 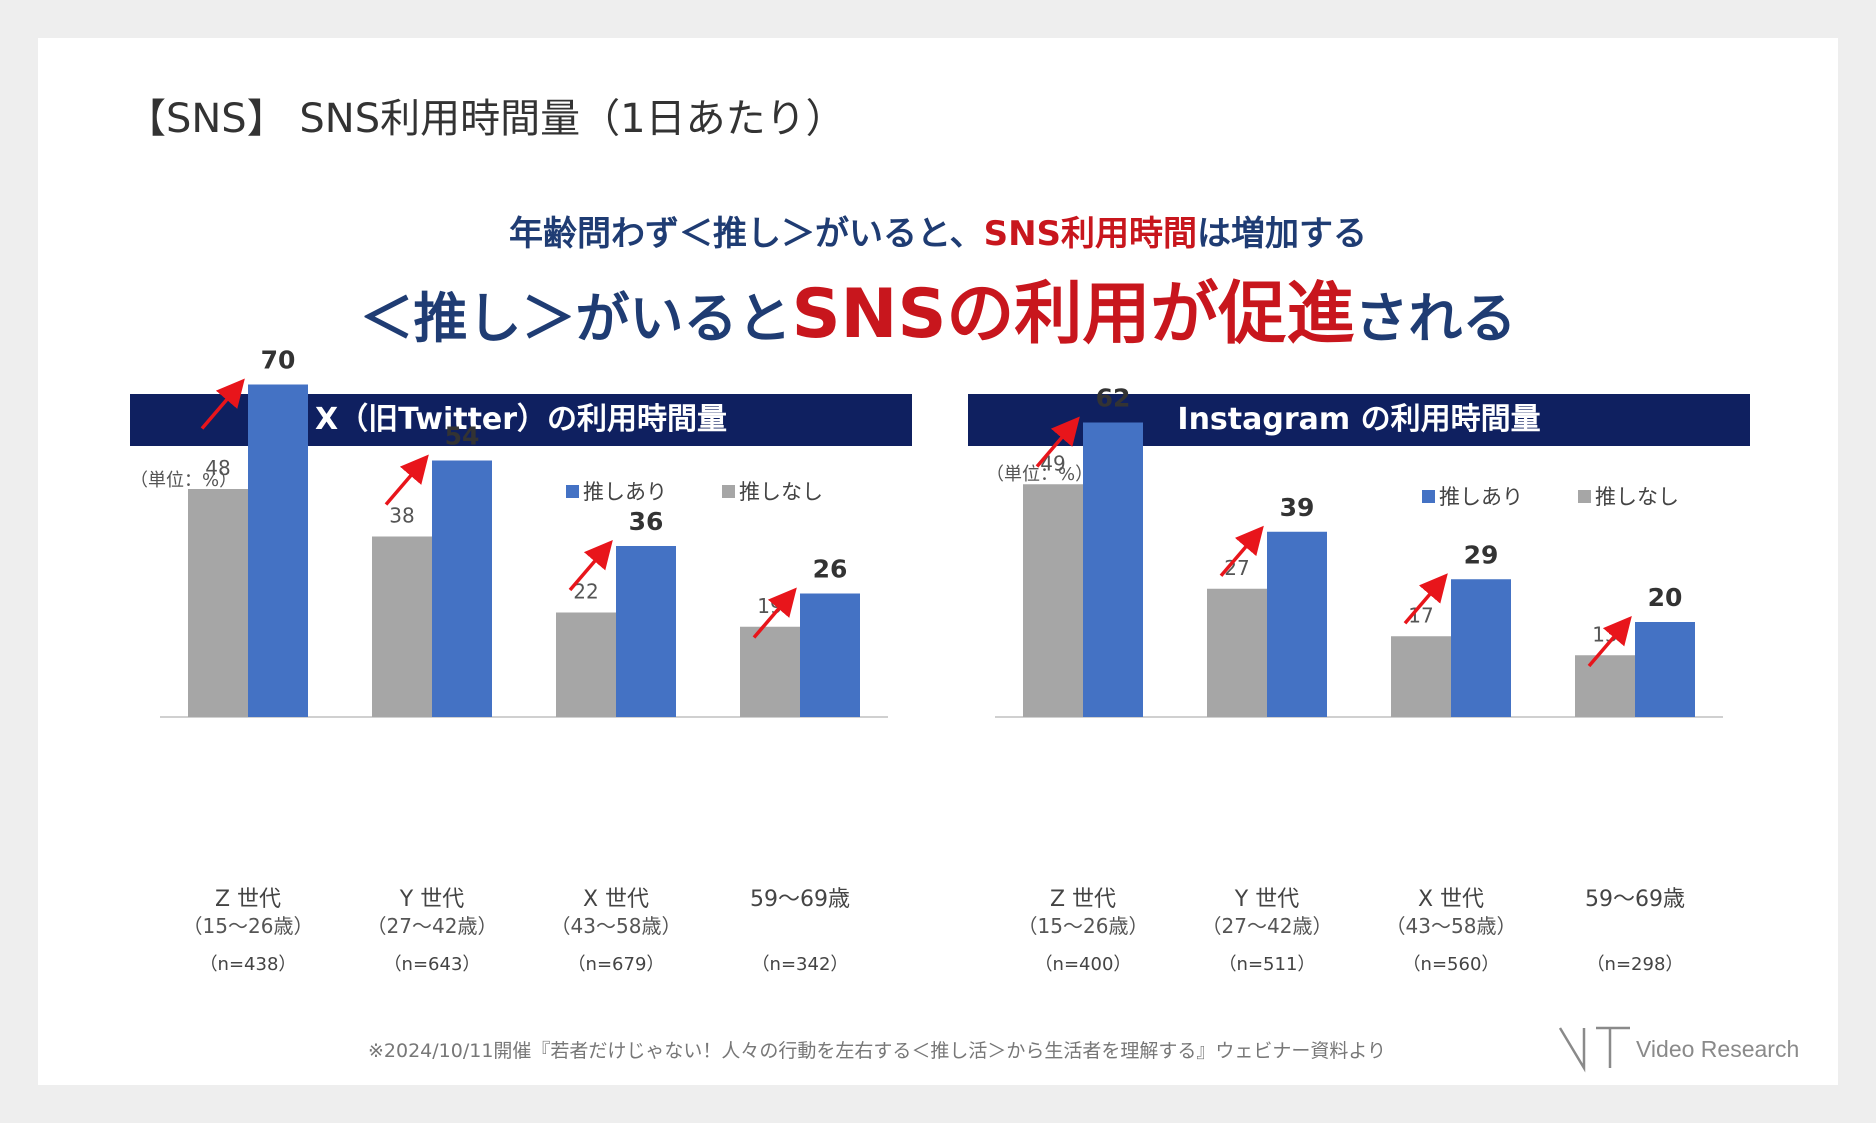 I want to click on chart-header-instagram: Instagram の利用時間量, so click(x=1359, y=420).